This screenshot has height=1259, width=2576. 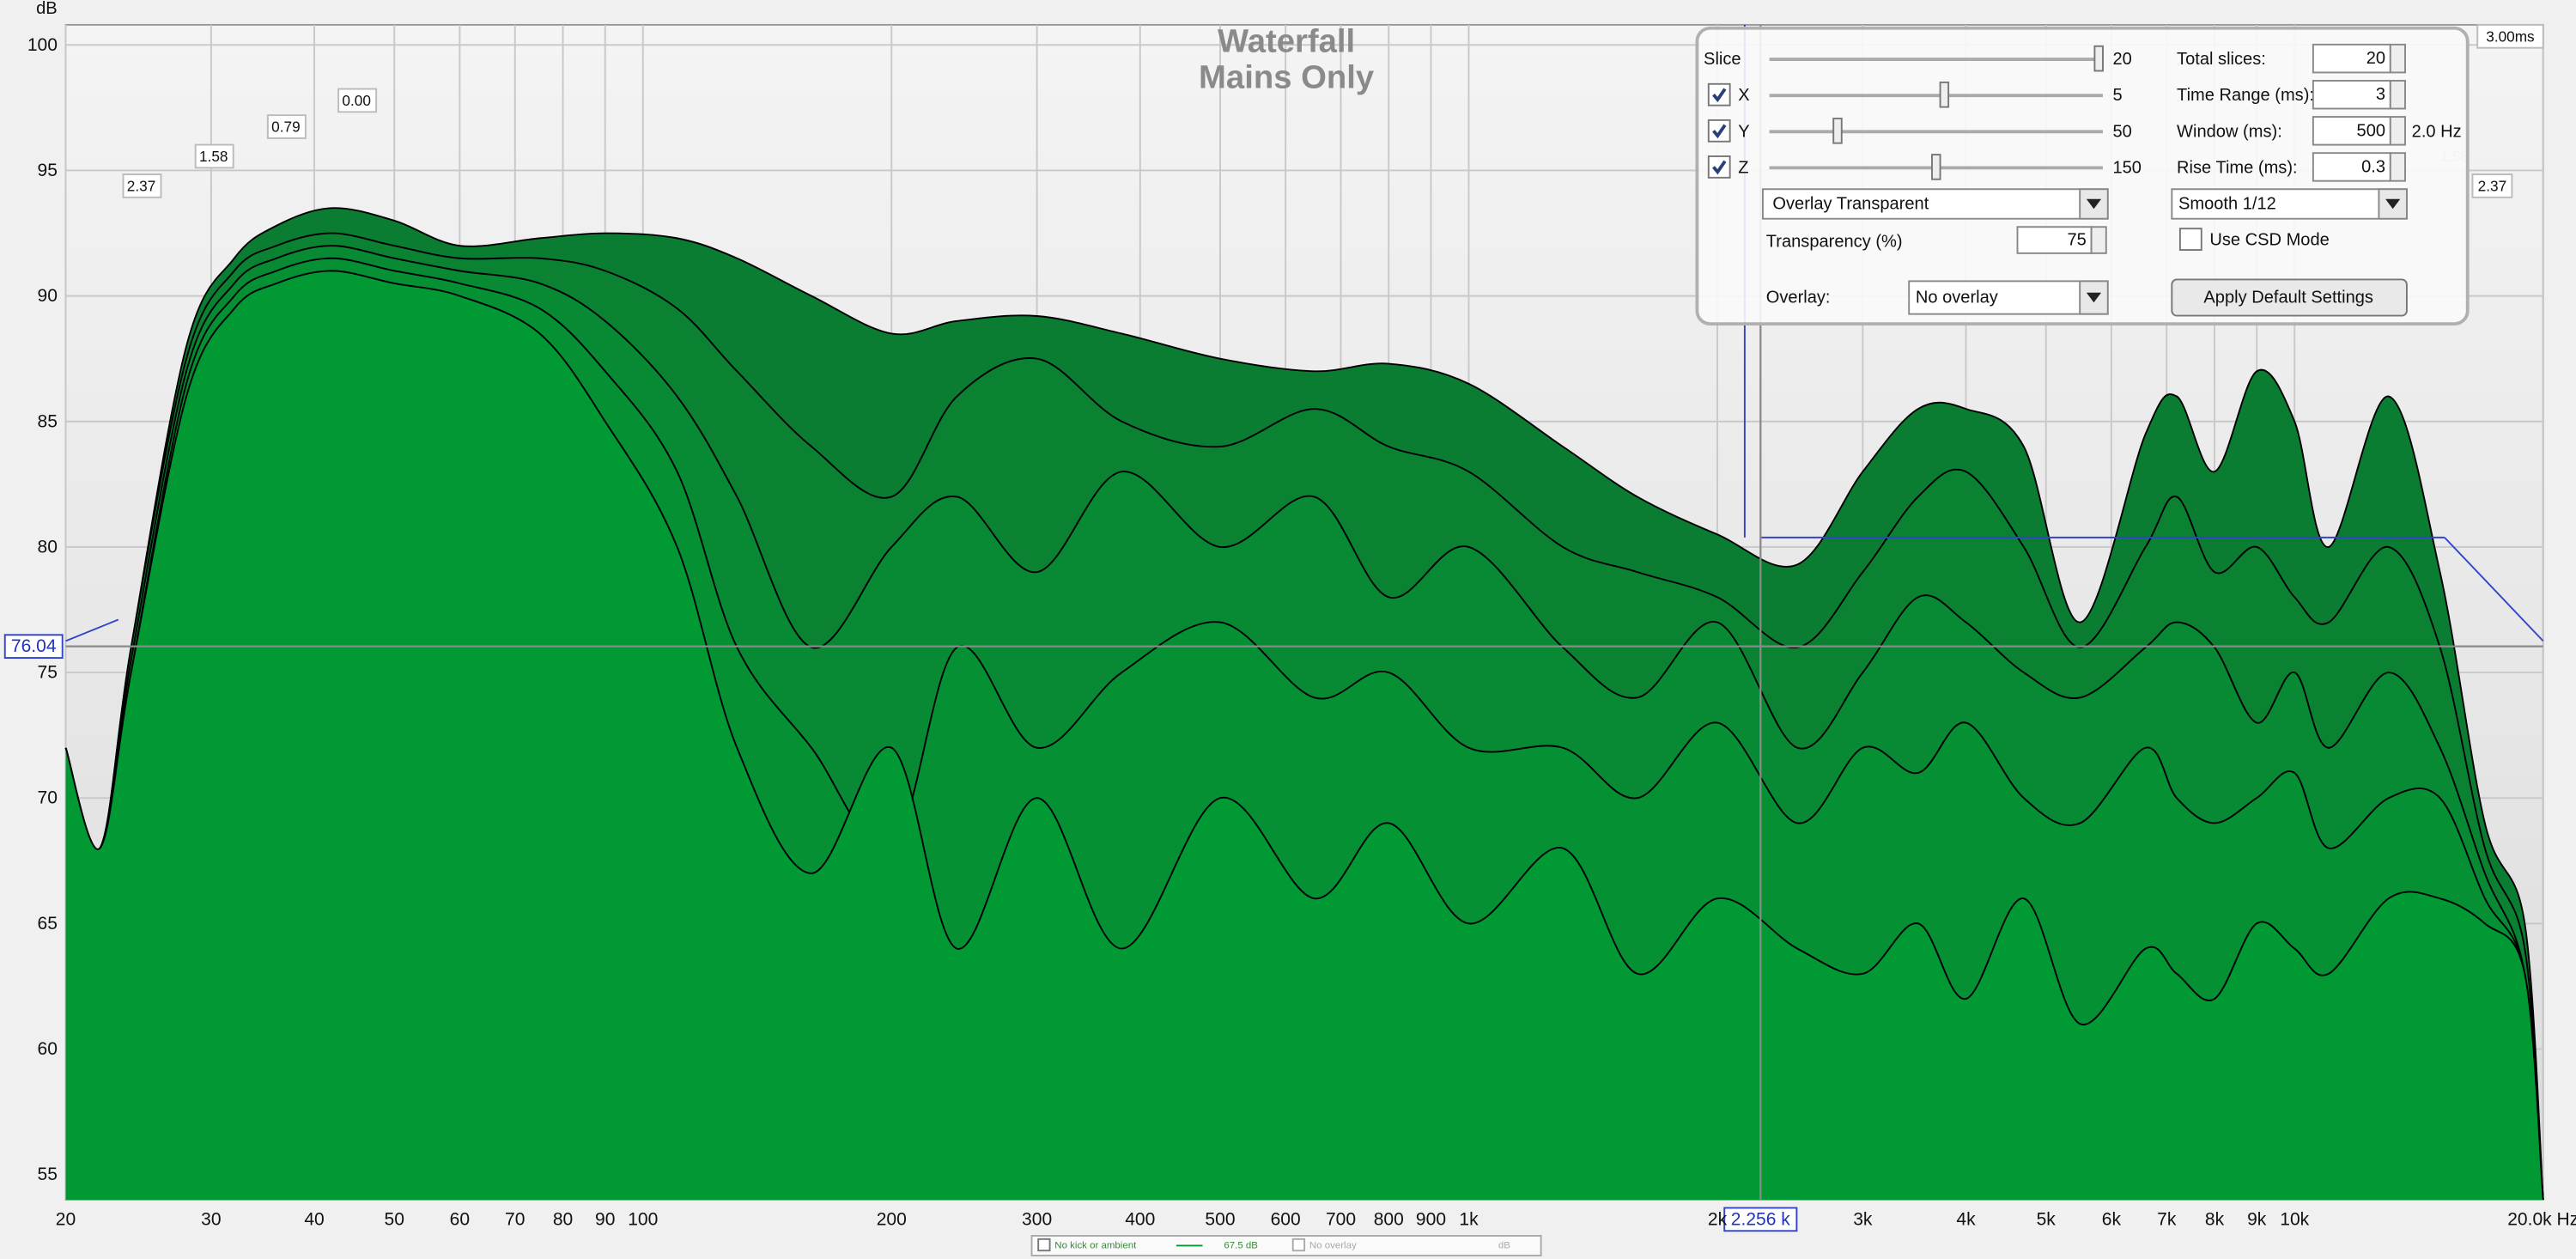 I want to click on y-tick-label: 65, so click(x=48, y=924).